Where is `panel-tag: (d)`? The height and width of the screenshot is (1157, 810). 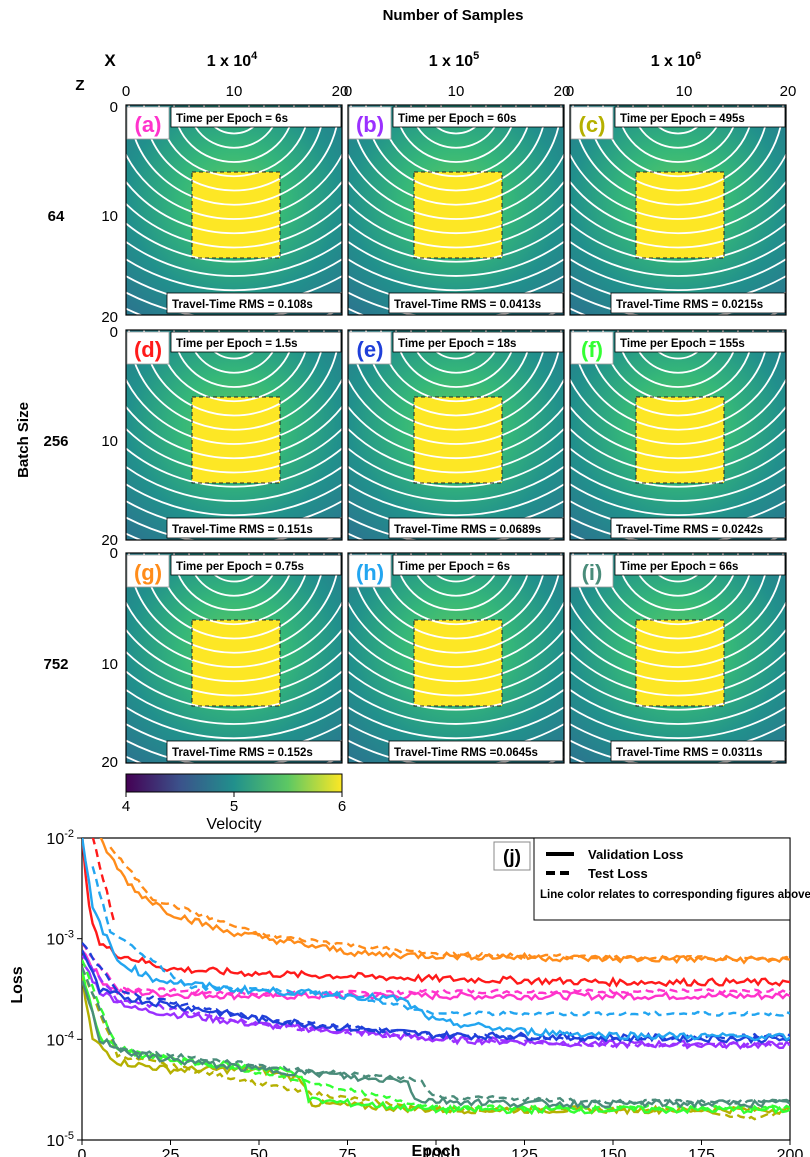
panel-tag: (d) is located at coordinates (148, 349).